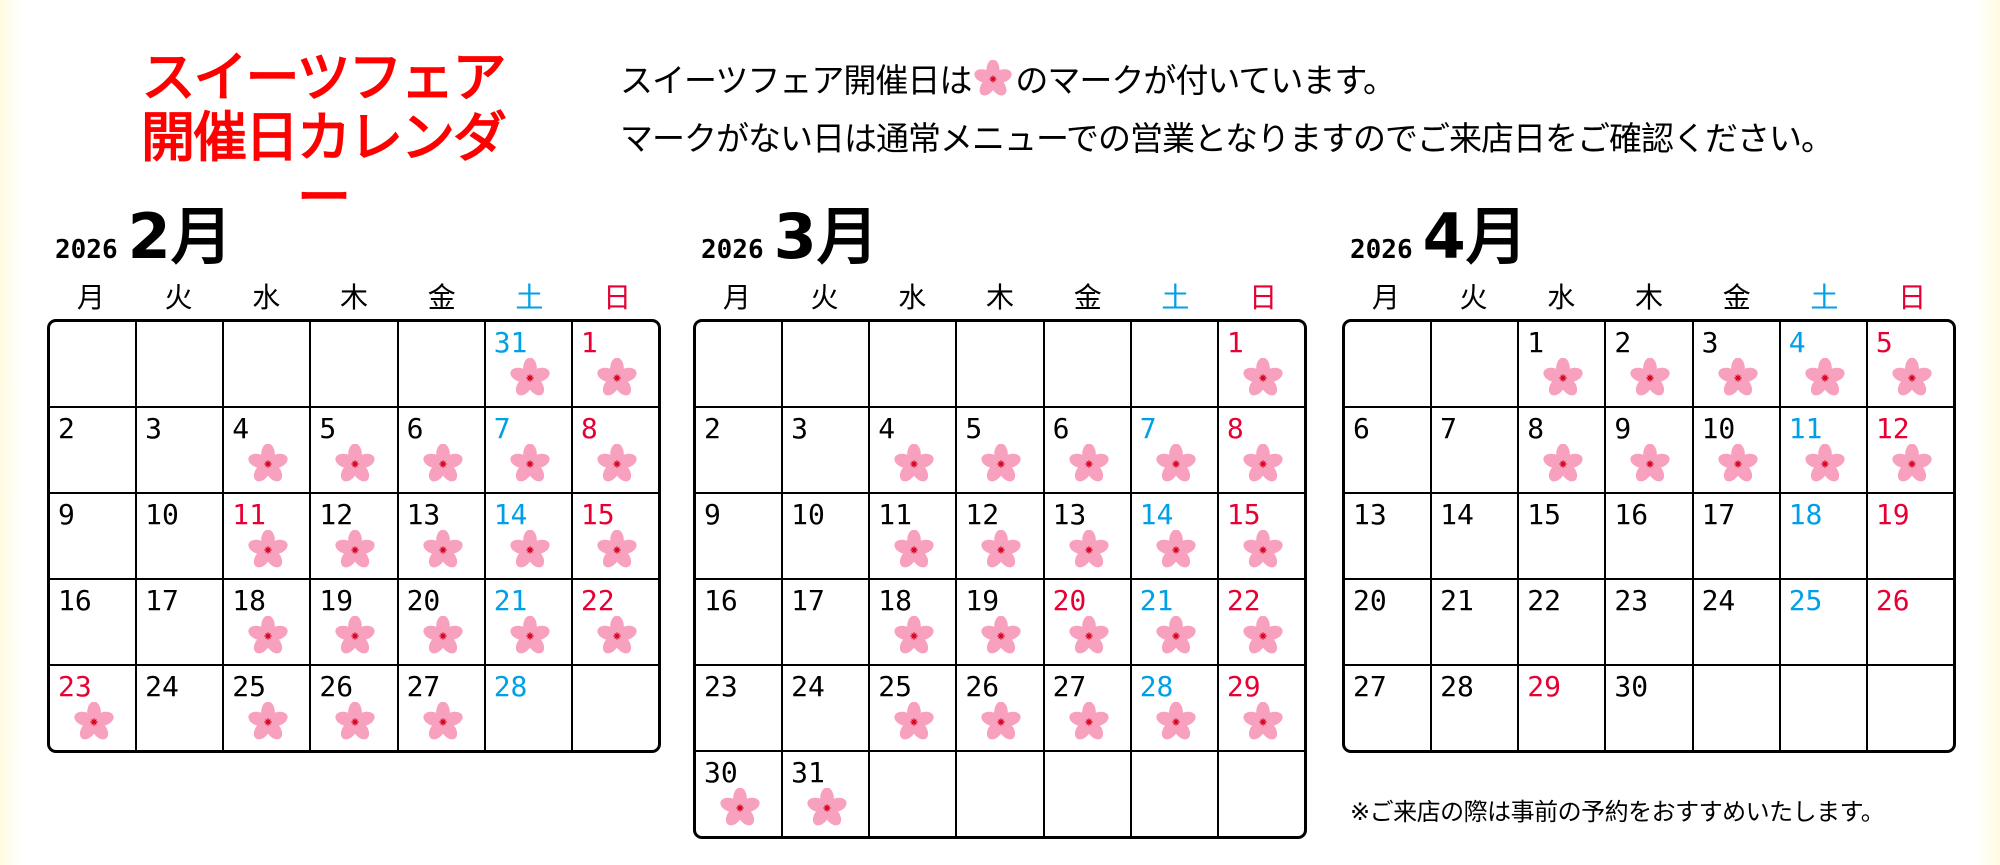 This screenshot has height=865, width=2000. Describe the element at coordinates (826, 236) in the screenshot. I see `month-label: 3月` at that location.